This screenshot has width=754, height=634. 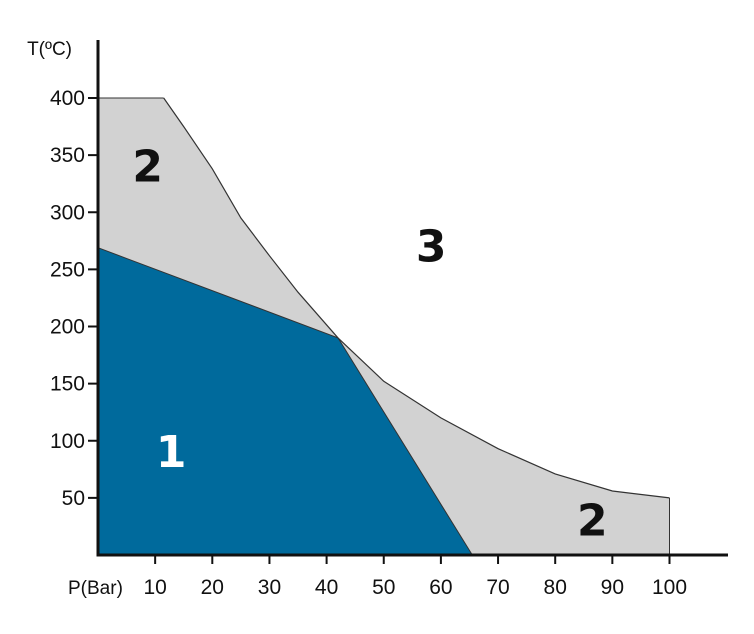 What do you see at coordinates (269, 587) in the screenshot?
I see `x-tick-label-30: 30` at bounding box center [269, 587].